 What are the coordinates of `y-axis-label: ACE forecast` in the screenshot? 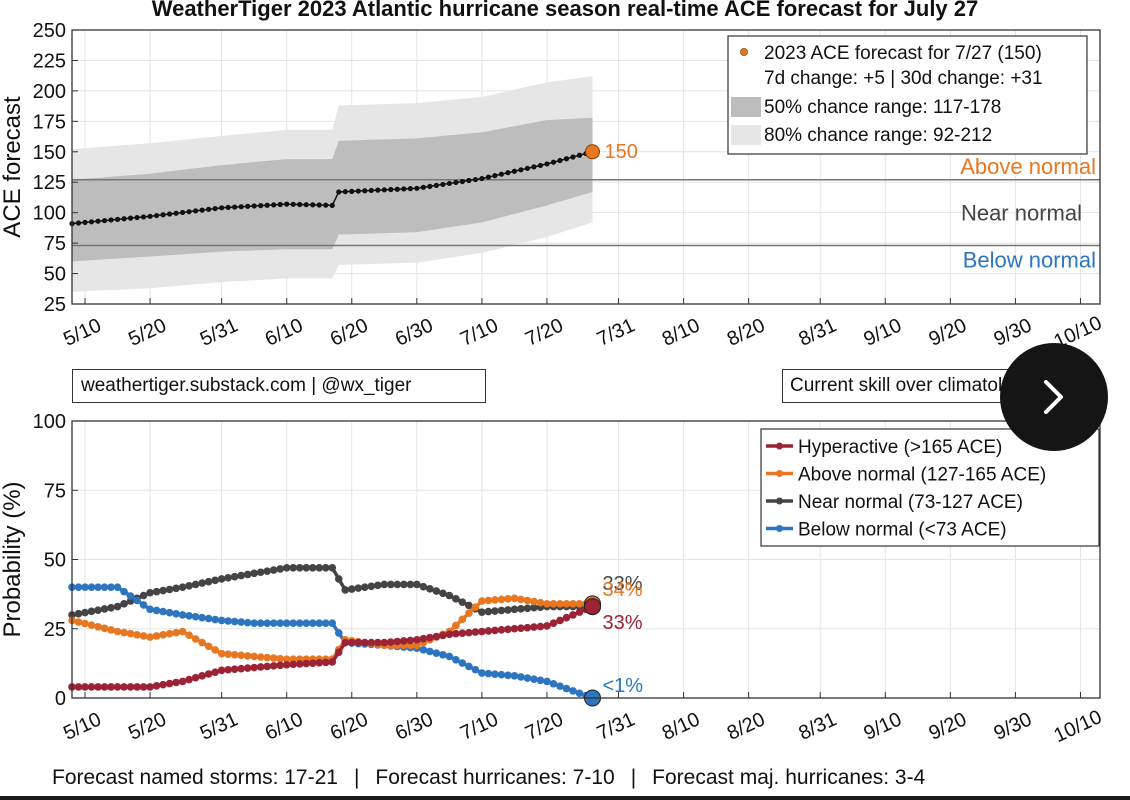 It's located at (13, 167).